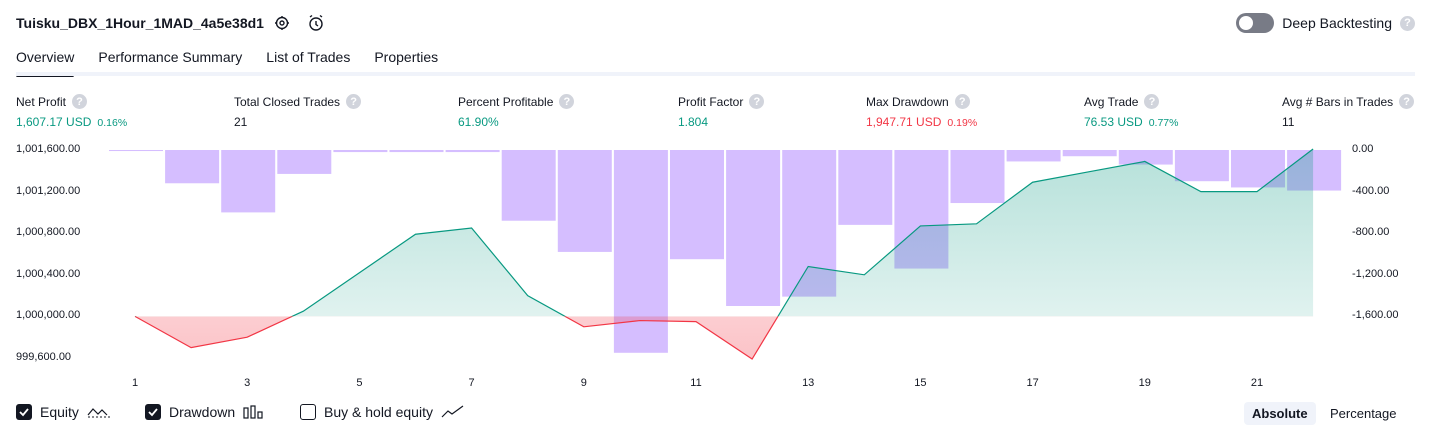 Image resolution: width=1431 pixels, height=438 pixels. Describe the element at coordinates (921, 111) in the screenshot. I see `metric-max-drawdown: Max Drawdown? 1,947.71 USD 0.19%` at that location.